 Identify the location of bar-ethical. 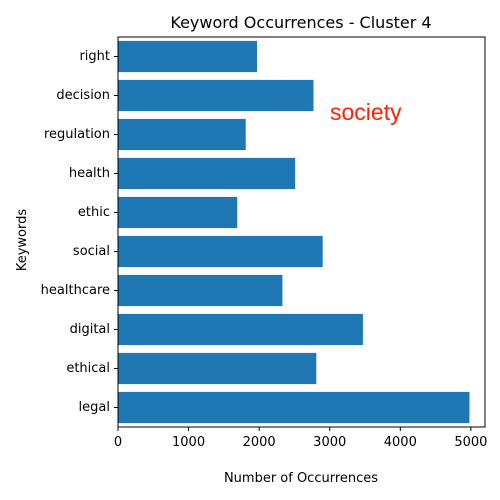
(217, 368).